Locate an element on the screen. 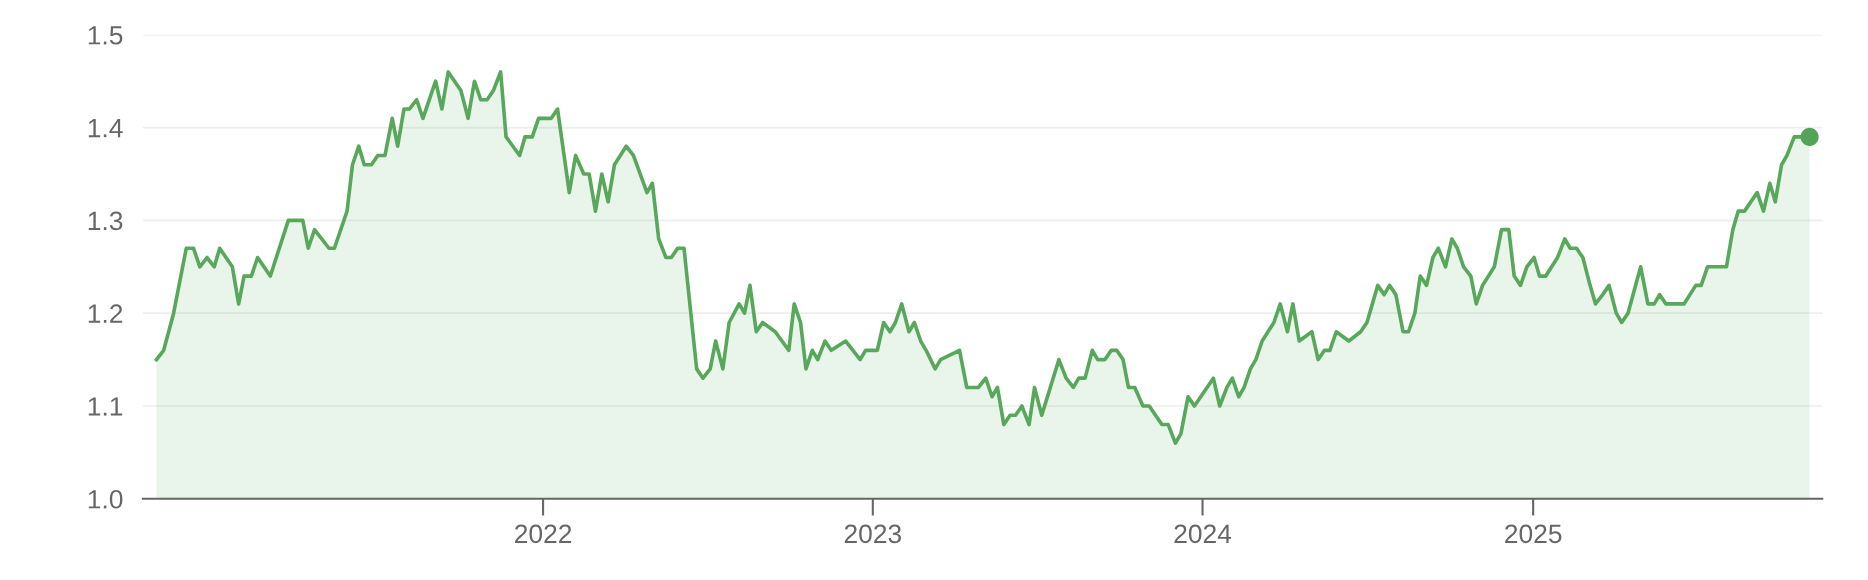  x-tick-label: 2022 is located at coordinates (543, 534).